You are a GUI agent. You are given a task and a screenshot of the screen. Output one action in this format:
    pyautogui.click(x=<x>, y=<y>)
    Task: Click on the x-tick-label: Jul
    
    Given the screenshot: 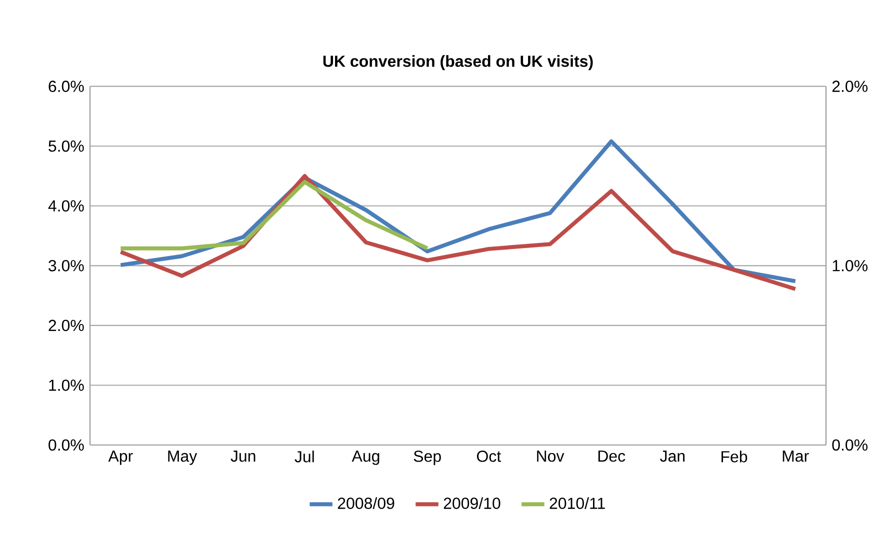 What is the action you would take?
    pyautogui.click(x=304, y=456)
    